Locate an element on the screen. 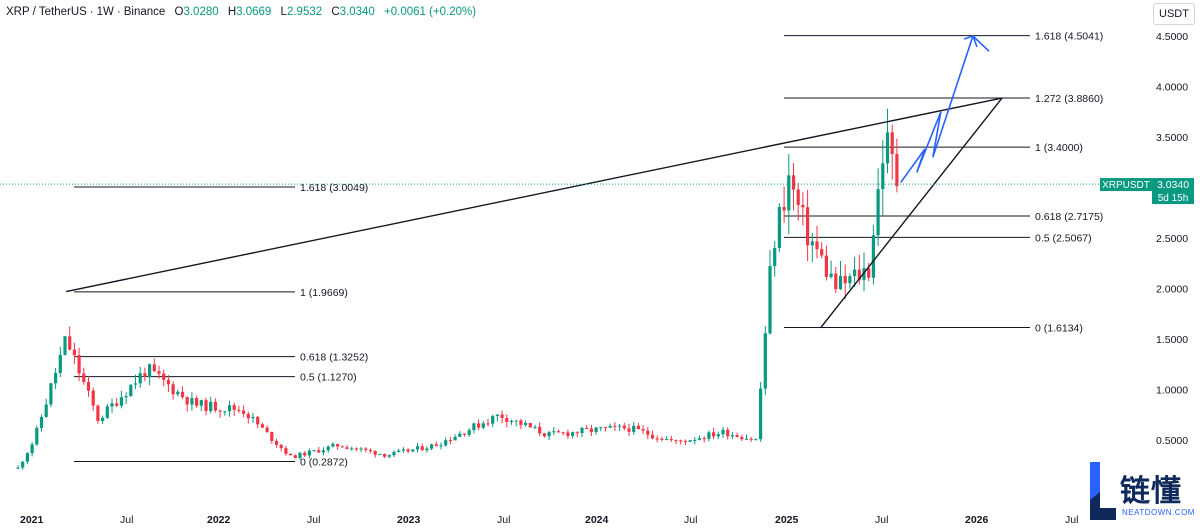  y-tick-label: 4.5000 is located at coordinates (1172, 37).